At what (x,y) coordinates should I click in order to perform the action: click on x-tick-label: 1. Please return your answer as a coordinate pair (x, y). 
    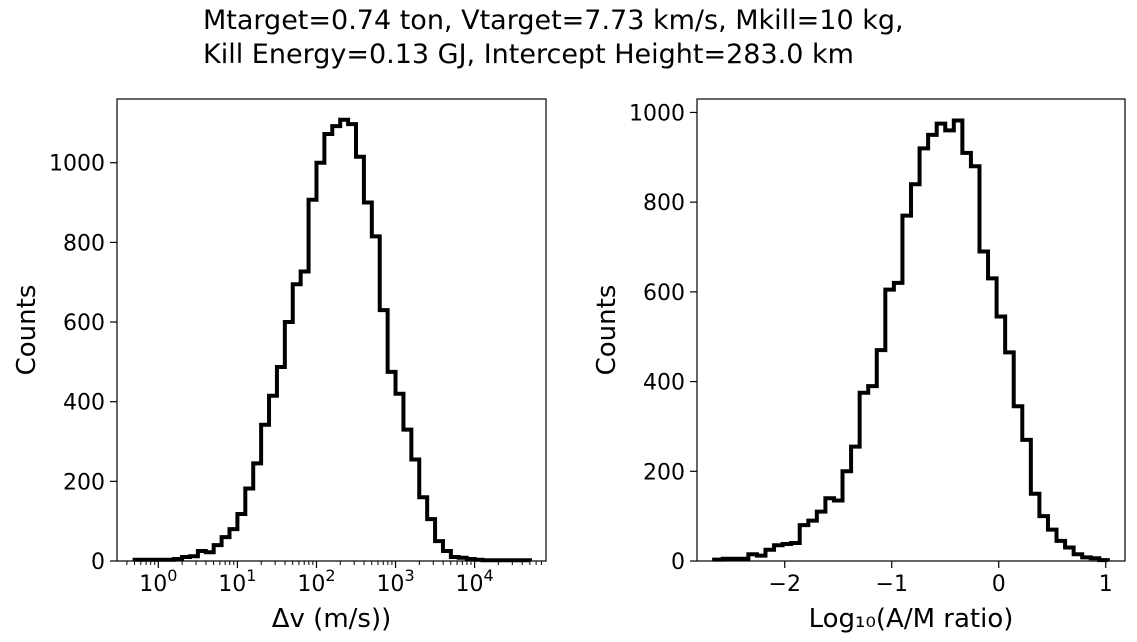
    Looking at the image, I should click on (1106, 584).